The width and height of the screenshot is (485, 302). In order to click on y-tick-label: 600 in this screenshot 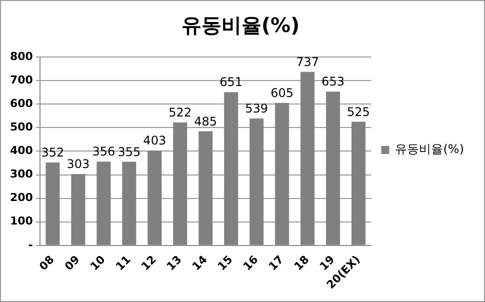, I will do `click(22, 103)`.